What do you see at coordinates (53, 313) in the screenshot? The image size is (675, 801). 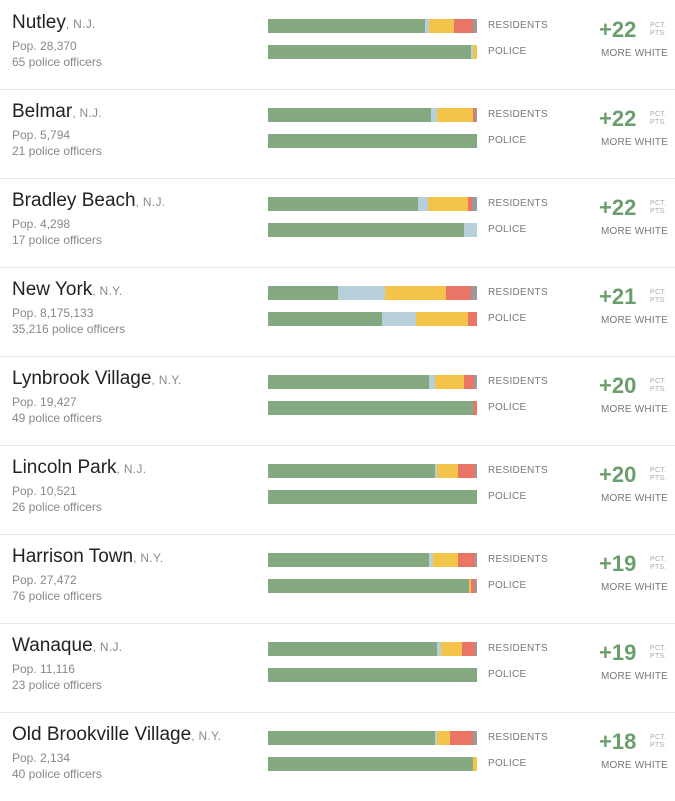 I see `population-label: Pop. 8,175,133` at bounding box center [53, 313].